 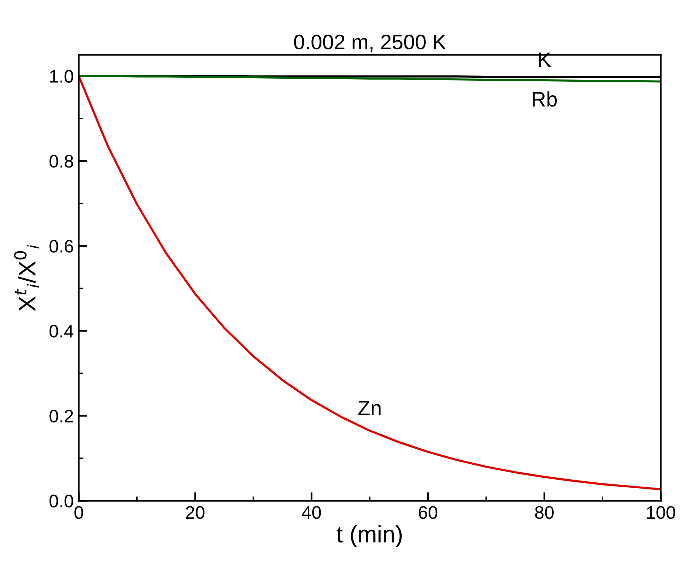 What do you see at coordinates (195, 513) in the screenshot?
I see `x-tick-label: 20` at bounding box center [195, 513].